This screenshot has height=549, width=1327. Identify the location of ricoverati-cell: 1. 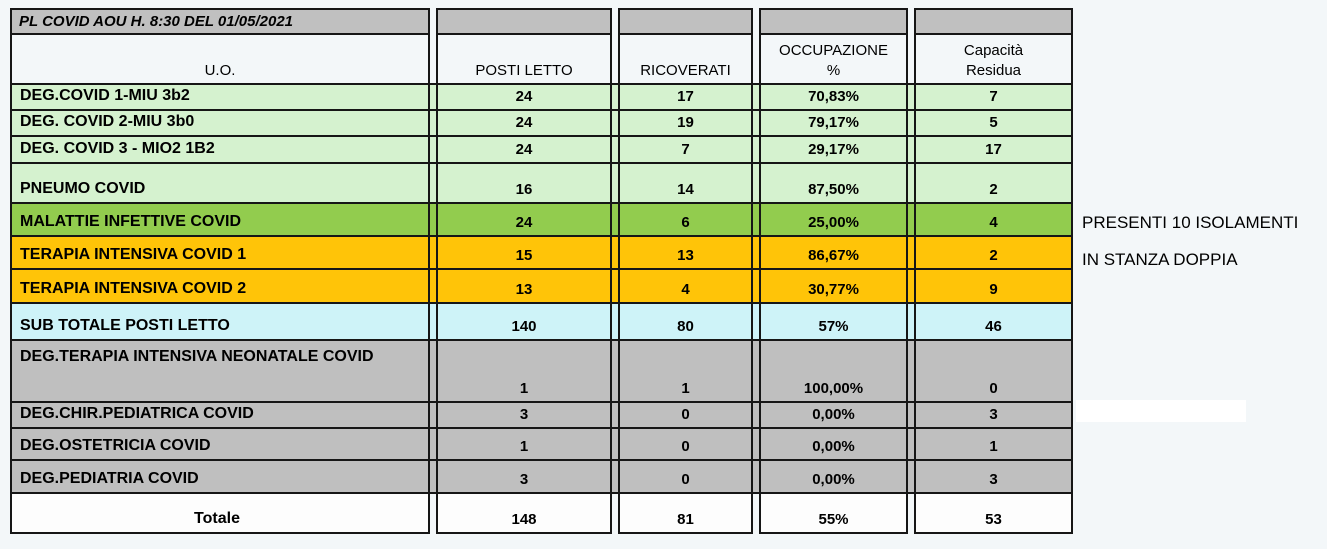
(685, 371).